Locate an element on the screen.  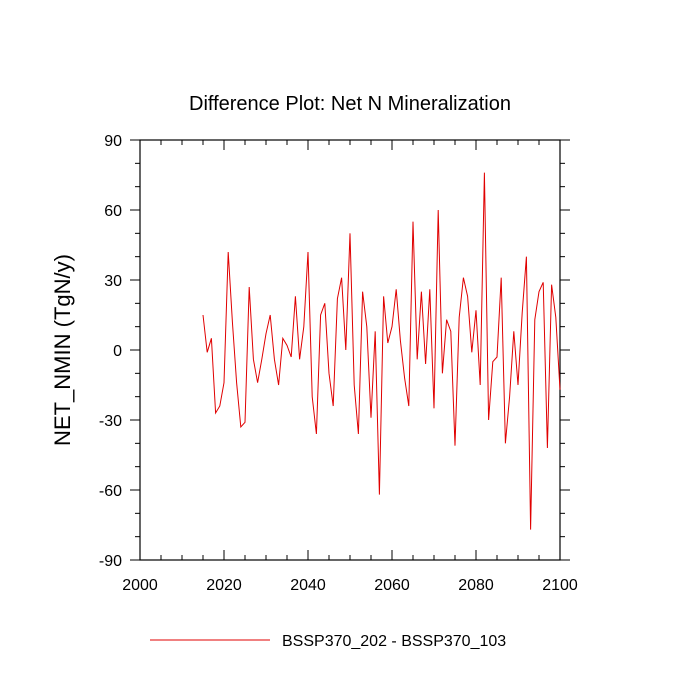
y-tick-label: -60 is located at coordinates (110, 491).